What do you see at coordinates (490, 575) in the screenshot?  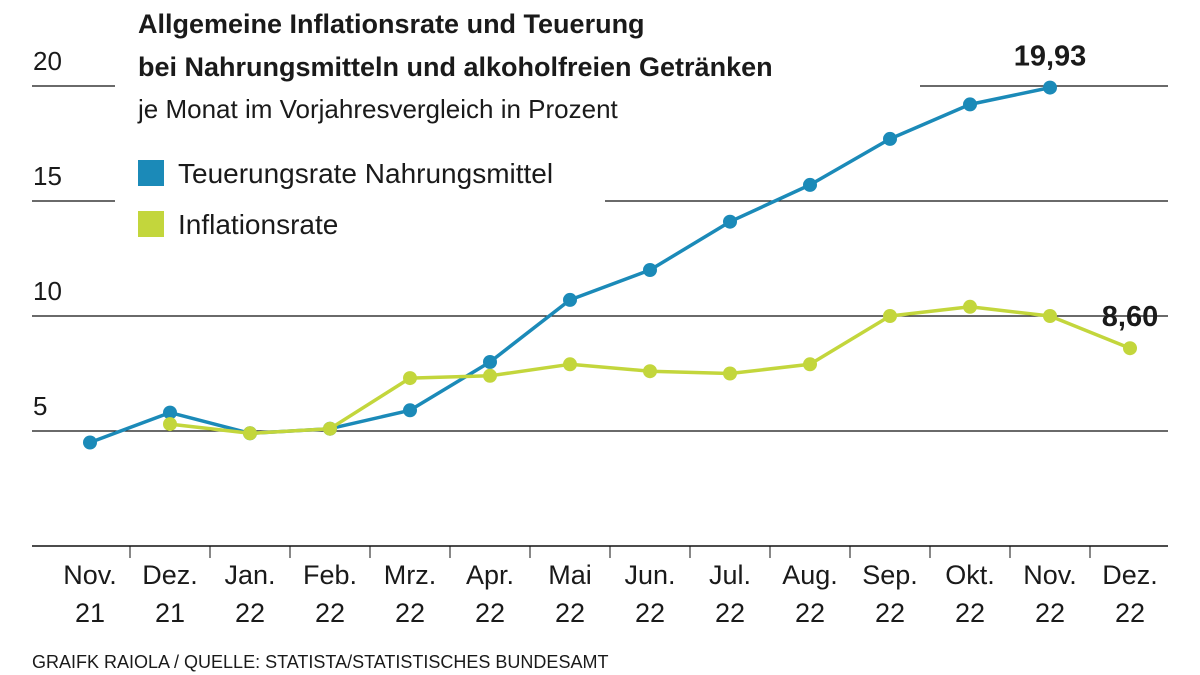 I see `x-tick-label: Apr.` at bounding box center [490, 575].